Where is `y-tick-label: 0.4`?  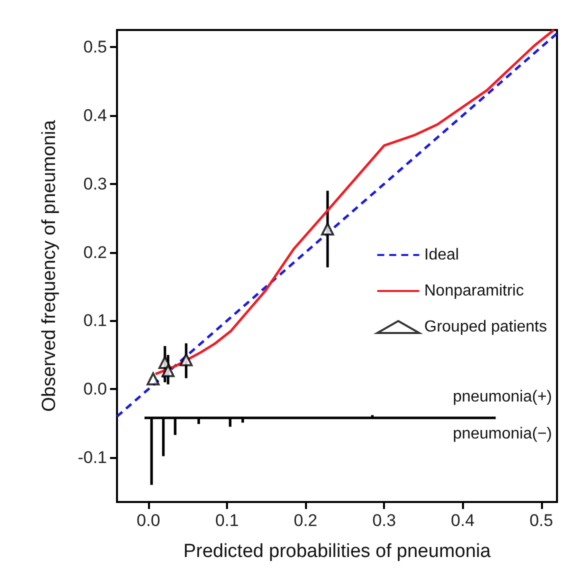 y-tick-label: 0.4 is located at coordinates (95, 116).